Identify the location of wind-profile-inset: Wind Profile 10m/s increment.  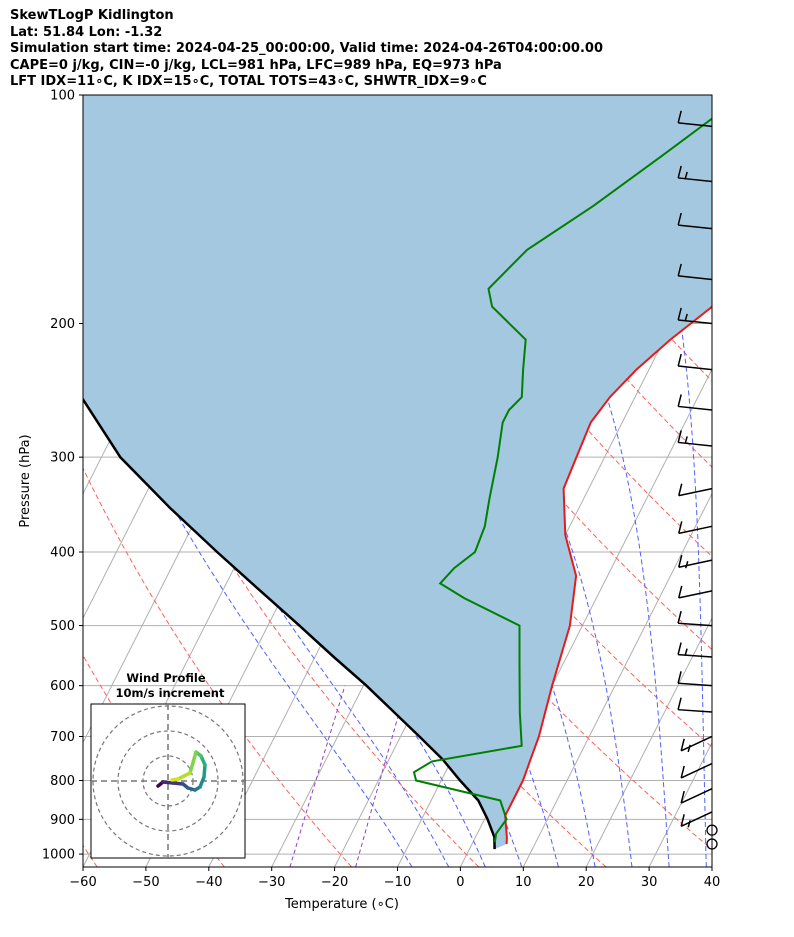
(168, 765).